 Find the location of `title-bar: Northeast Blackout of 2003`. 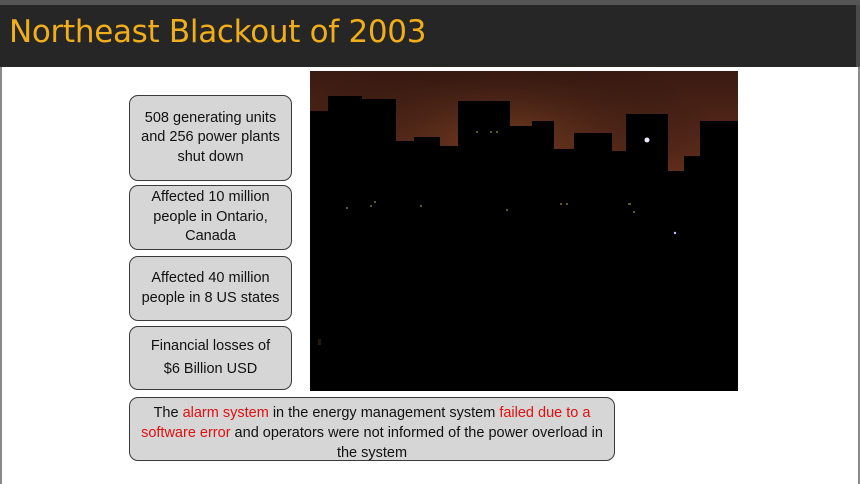

title-bar: Northeast Blackout of 2003 is located at coordinates (430, 36).